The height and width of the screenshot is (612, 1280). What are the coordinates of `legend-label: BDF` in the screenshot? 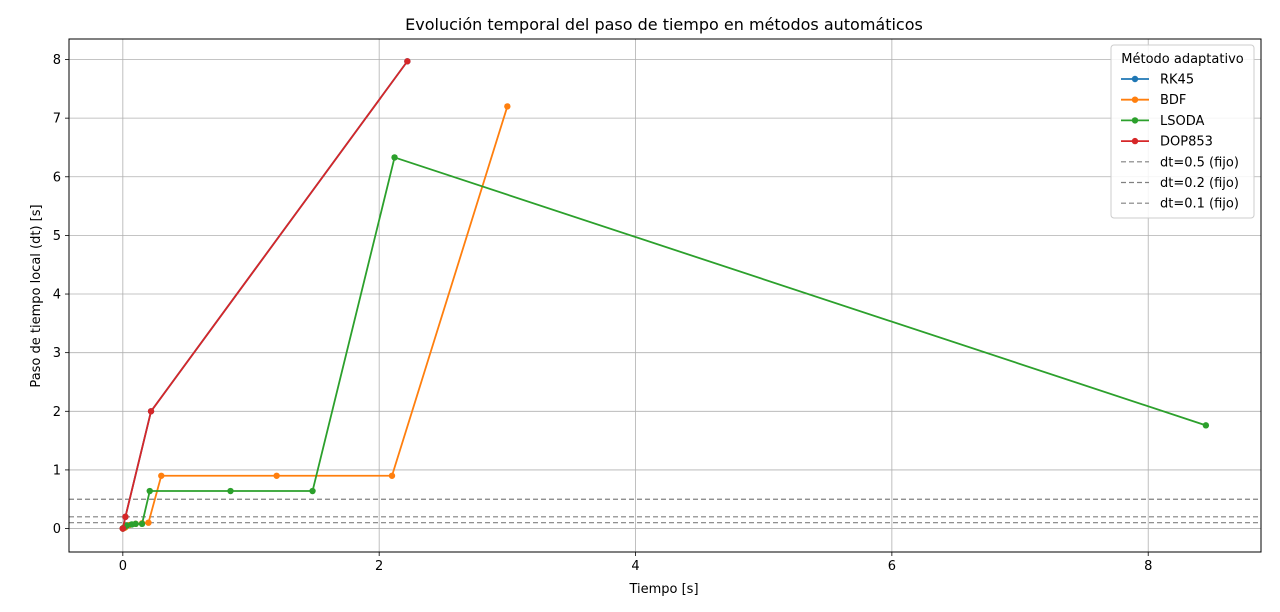 It's located at (1173, 100).